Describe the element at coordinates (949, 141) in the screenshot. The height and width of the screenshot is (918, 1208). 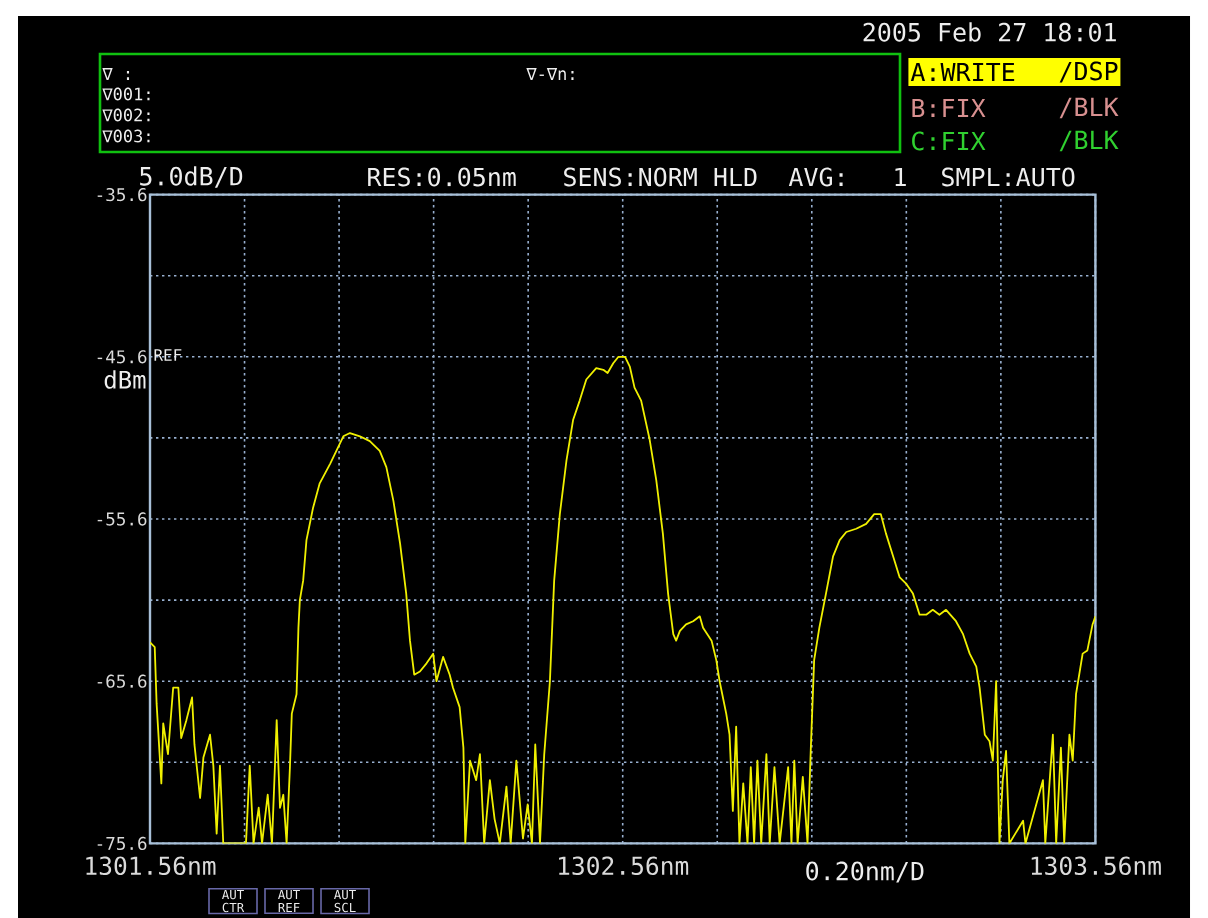
I see `text: C:FIX` at that location.